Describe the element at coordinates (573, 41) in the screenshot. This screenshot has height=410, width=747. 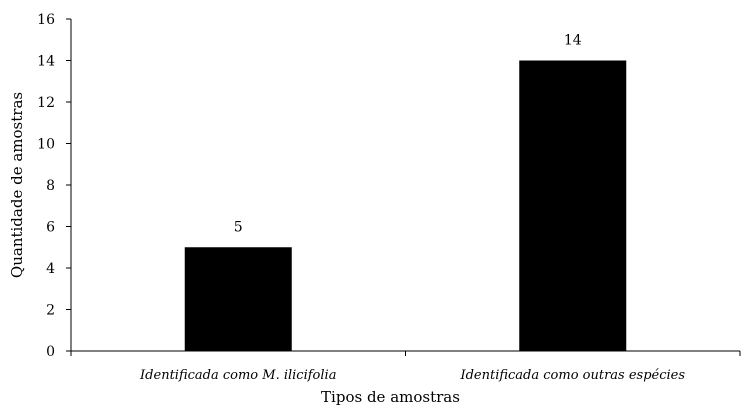
I see `data-label-2: 14` at that location.